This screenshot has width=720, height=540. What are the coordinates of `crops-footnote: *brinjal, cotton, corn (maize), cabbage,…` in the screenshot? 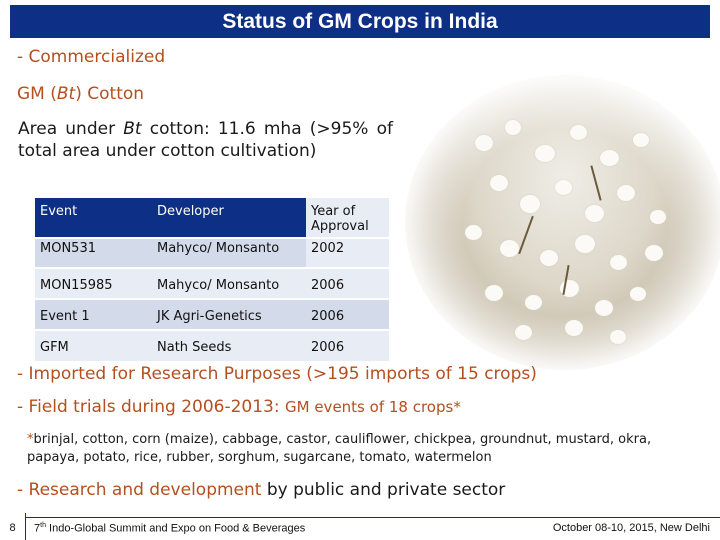 It's located at (362, 449).